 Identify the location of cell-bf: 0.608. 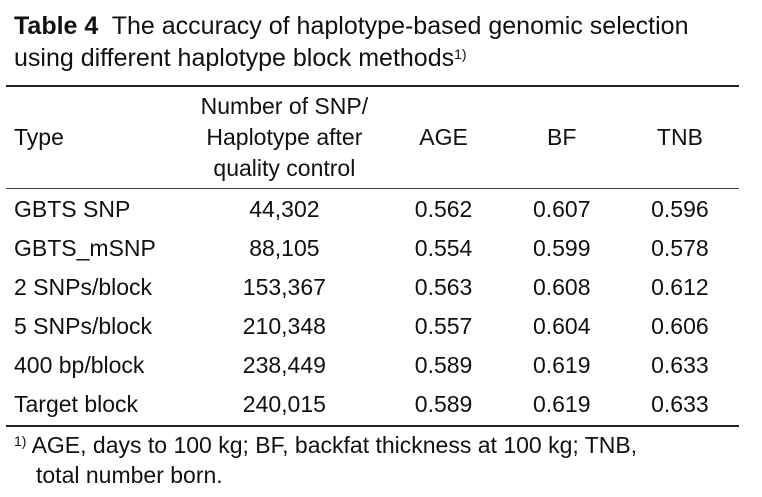
(561, 287).